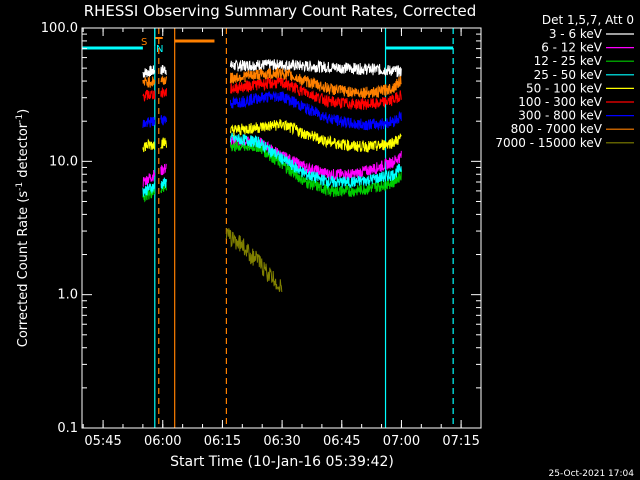 The image size is (640, 480). Describe the element at coordinates (460, 441) in the screenshot. I see `x-tick-label: 07:15` at that location.